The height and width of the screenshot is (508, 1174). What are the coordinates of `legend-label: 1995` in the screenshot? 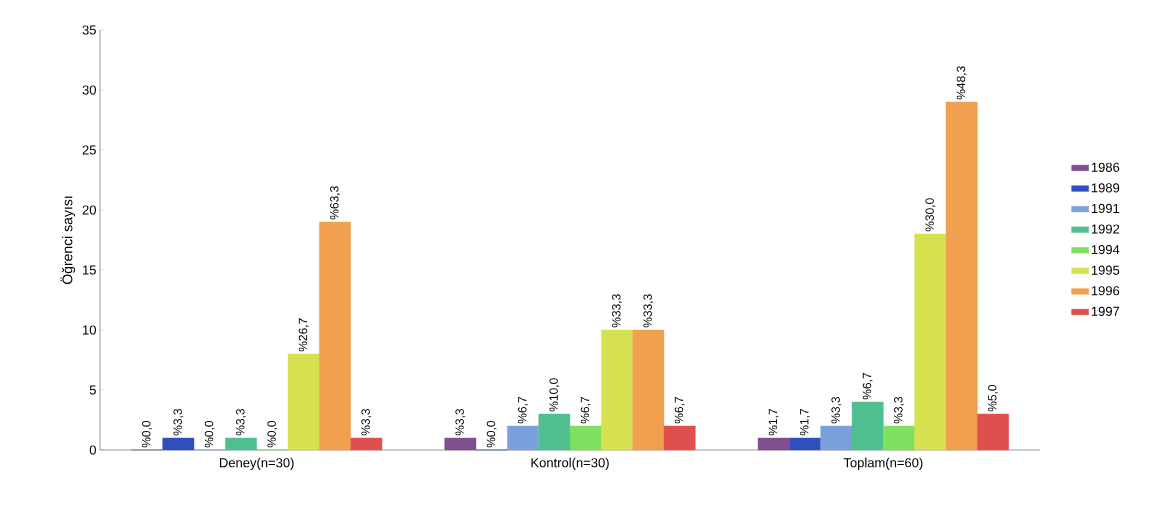 It's located at (1105, 270).